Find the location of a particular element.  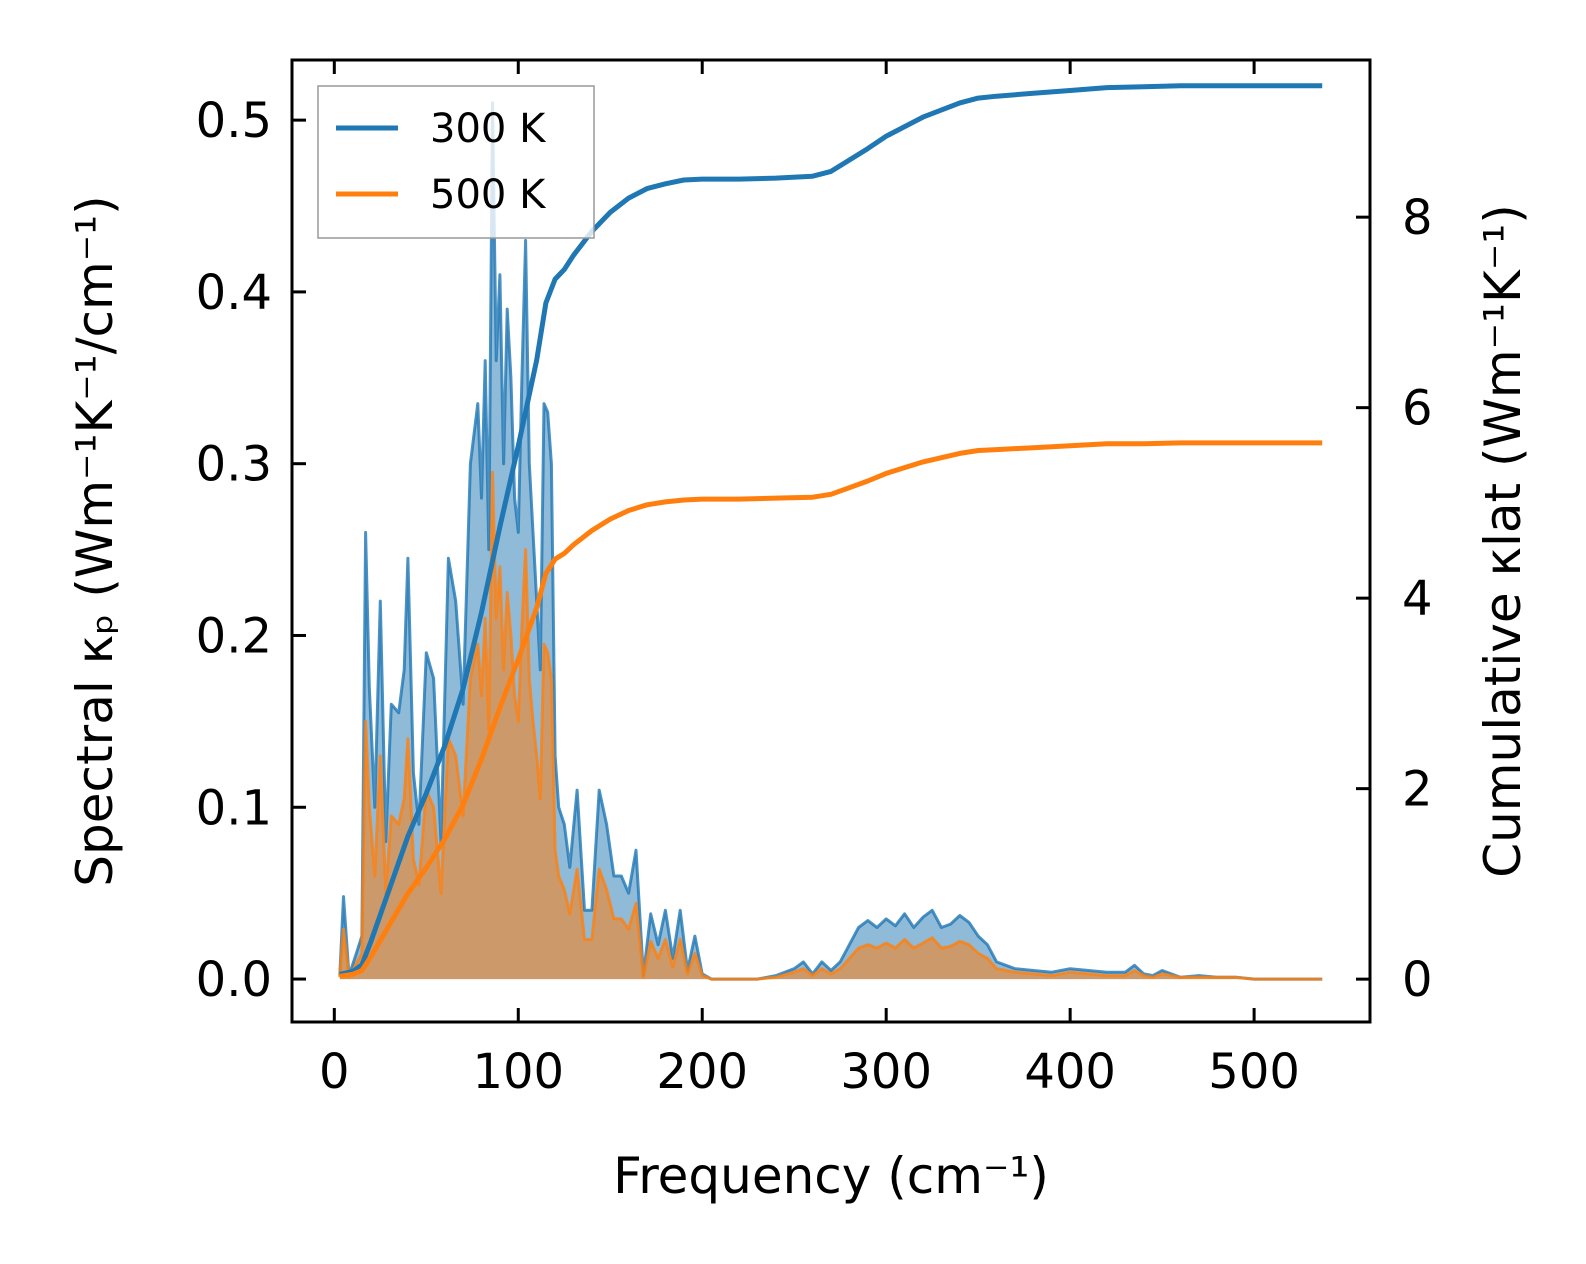

y-left-tick-label: 0.4 is located at coordinates (234, 293).